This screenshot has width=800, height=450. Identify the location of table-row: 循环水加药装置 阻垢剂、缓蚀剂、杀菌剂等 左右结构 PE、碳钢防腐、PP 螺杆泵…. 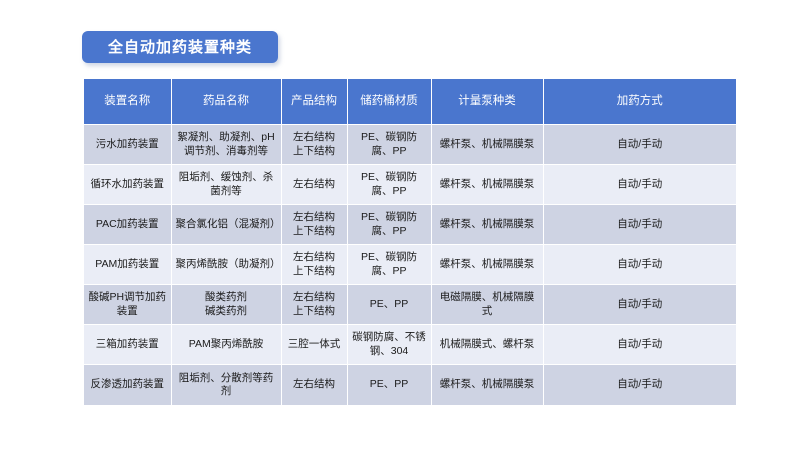
(410, 184).